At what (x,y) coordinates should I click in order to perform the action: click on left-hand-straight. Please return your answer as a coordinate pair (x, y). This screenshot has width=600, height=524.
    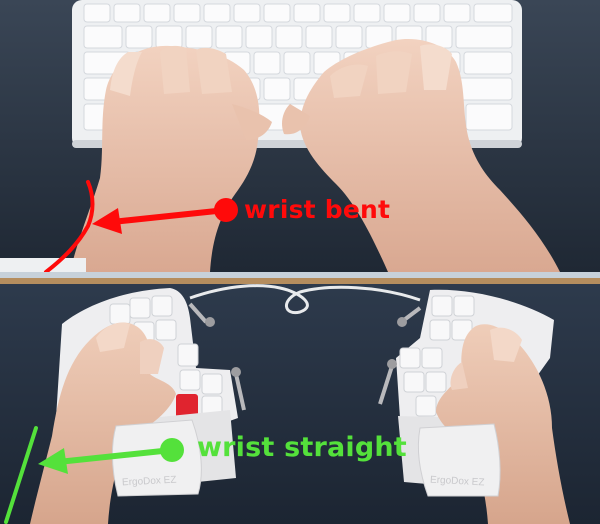
    Looking at the image, I should click on (103, 423).